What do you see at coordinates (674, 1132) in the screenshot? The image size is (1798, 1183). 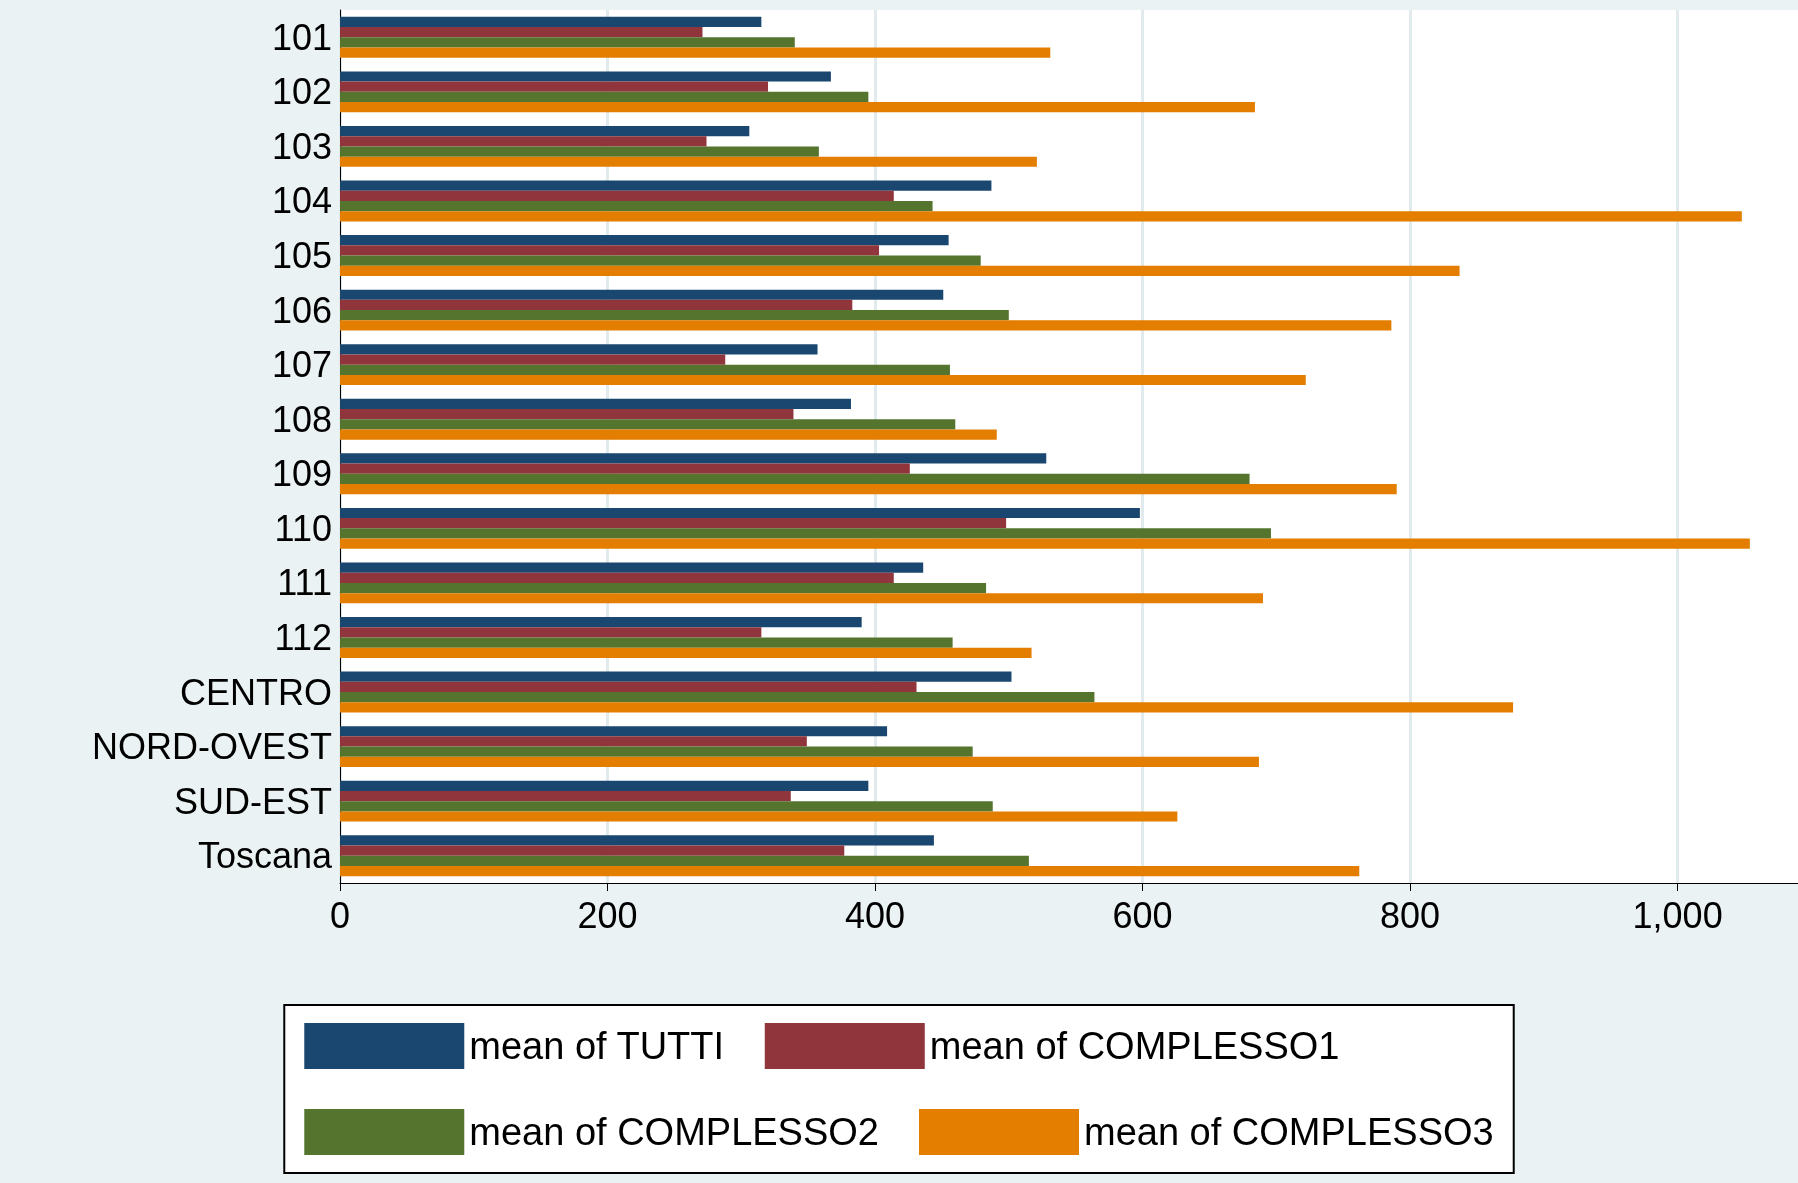 I see `legend-label: mean of COMPLESSO2` at bounding box center [674, 1132].